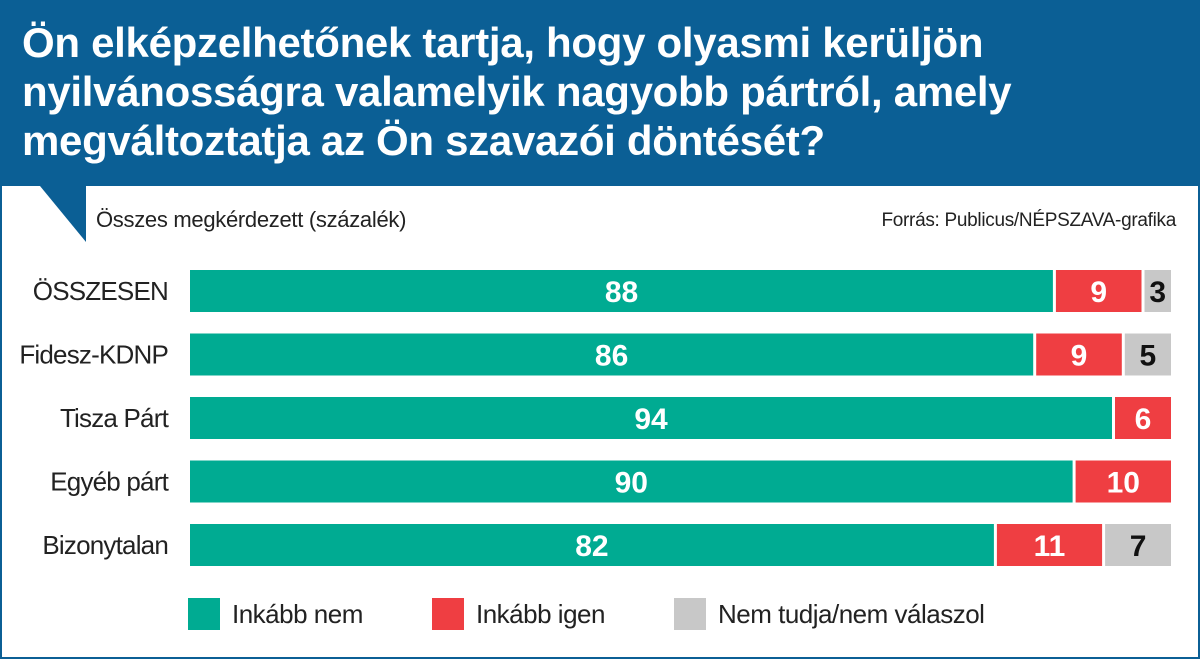 Image resolution: width=1200 pixels, height=659 pixels. I want to click on data-label: 88, so click(621, 292).